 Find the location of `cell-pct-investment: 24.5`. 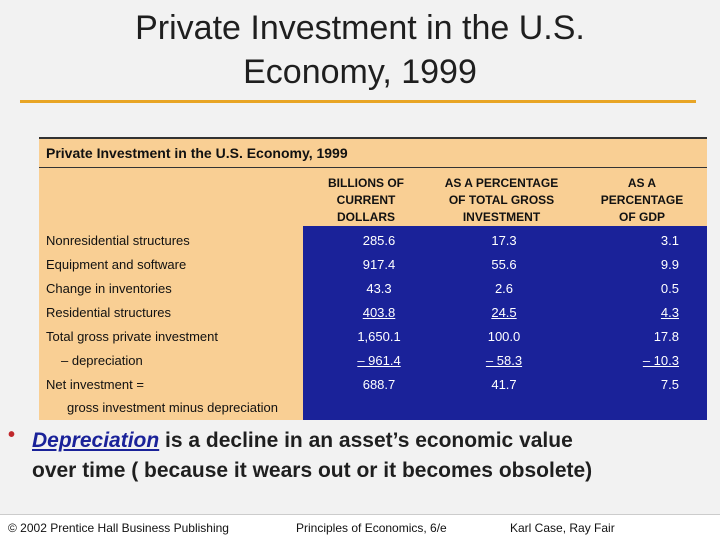

cell-pct-investment: 24.5 is located at coordinates (504, 312).